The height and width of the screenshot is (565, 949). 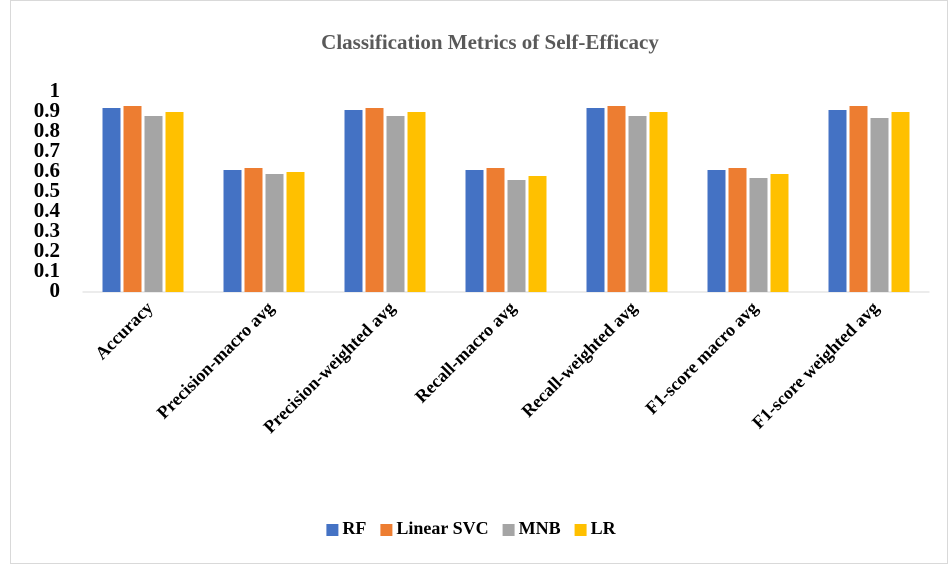 I want to click on y-tick-label: 0.3, so click(x=47, y=230).